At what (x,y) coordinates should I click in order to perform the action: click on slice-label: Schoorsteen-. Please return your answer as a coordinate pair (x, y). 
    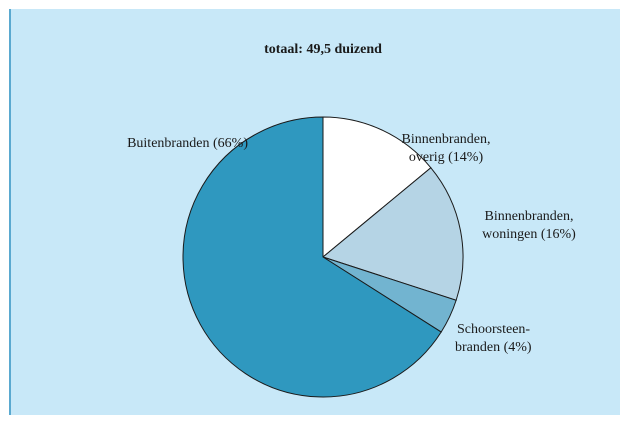
    Looking at the image, I should click on (493, 329).